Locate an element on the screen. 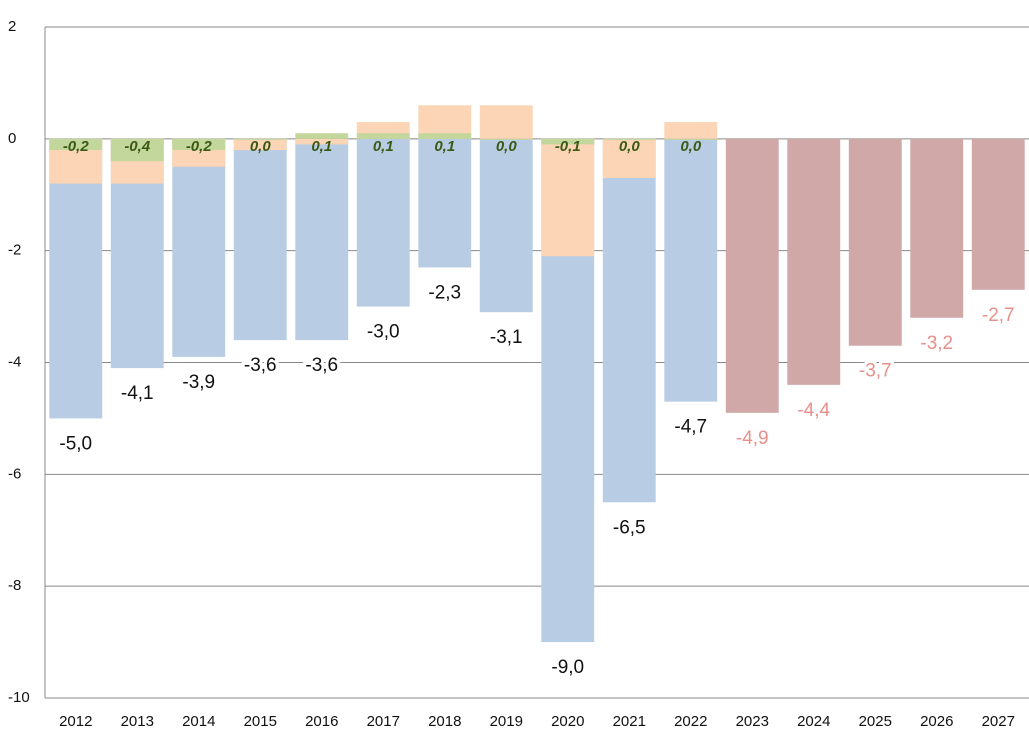 This screenshot has width=1029, height=746. value-label: -0,1 is located at coordinates (568, 146).